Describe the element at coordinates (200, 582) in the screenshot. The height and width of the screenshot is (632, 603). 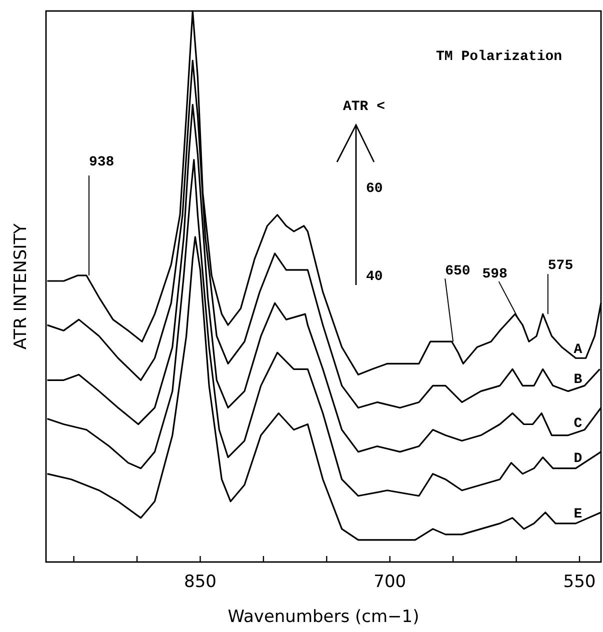
I see `x-tick-label: 850` at that location.